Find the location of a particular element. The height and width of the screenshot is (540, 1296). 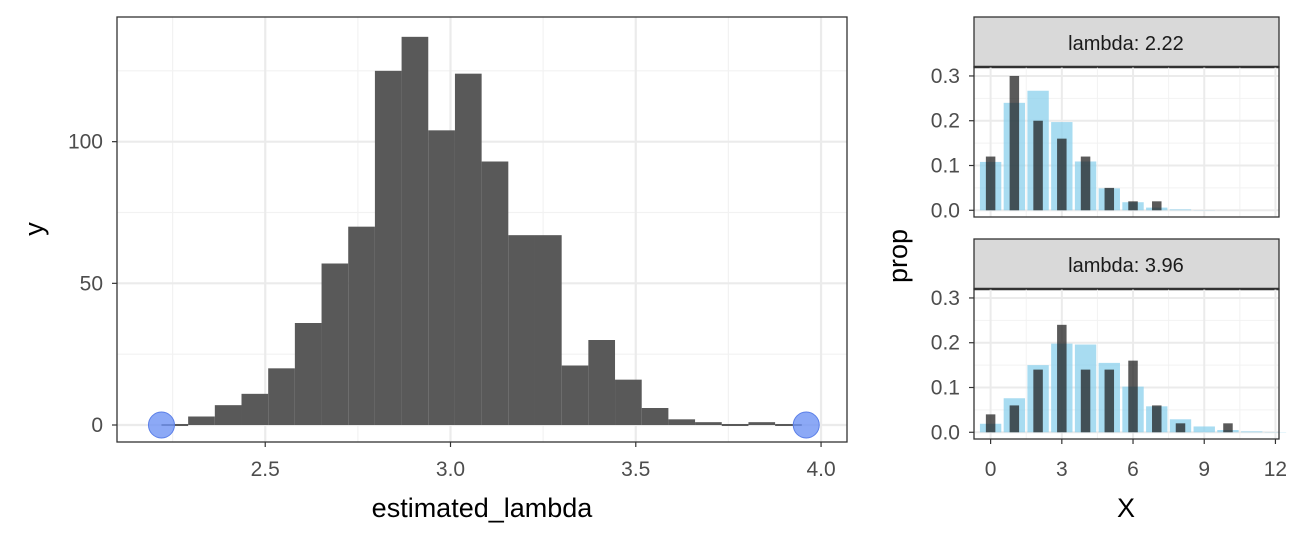

y-tick-label: 50 is located at coordinates (91, 283).